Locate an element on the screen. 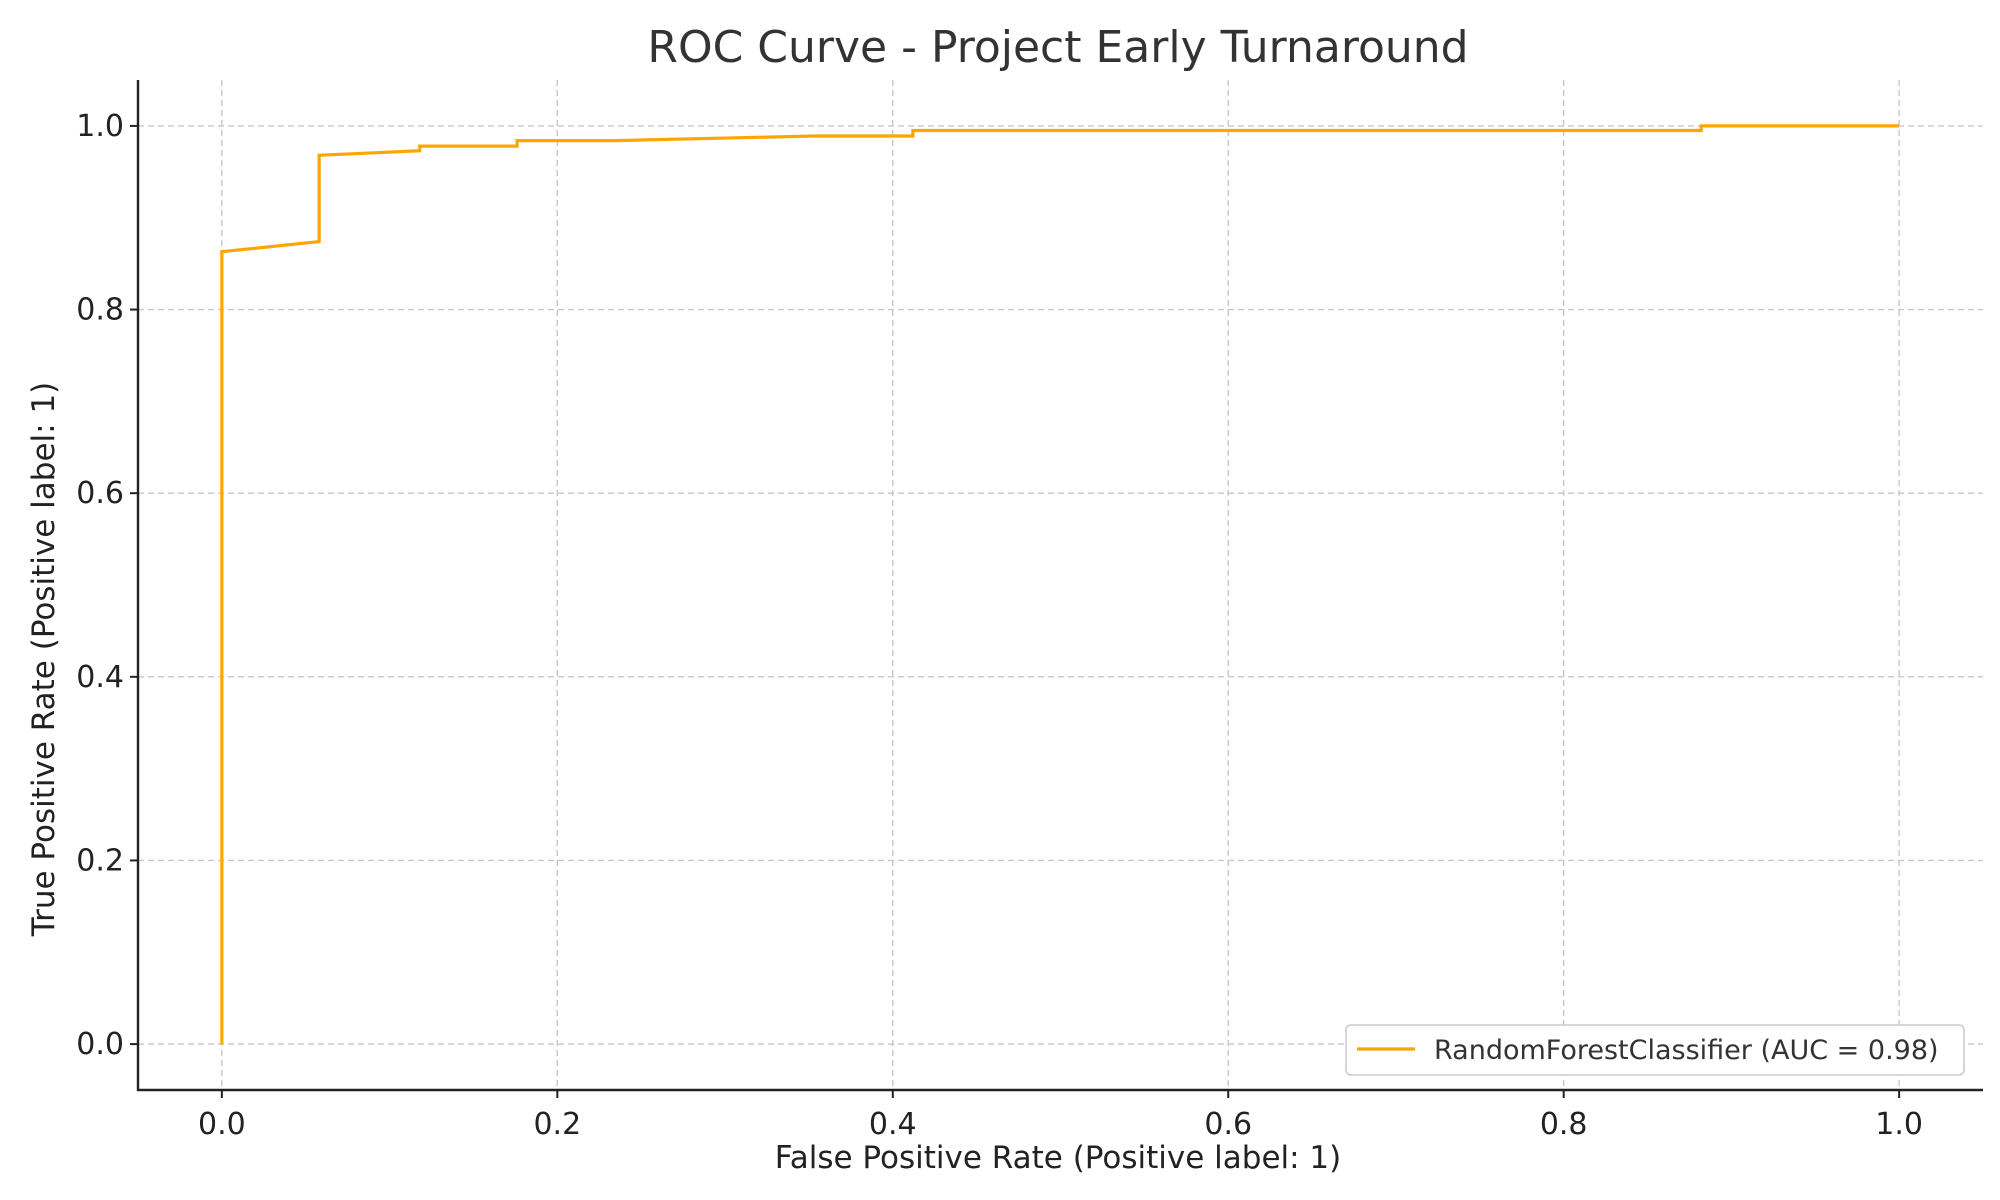  x-tick-label-0: 0.0 is located at coordinates (222, 1124).